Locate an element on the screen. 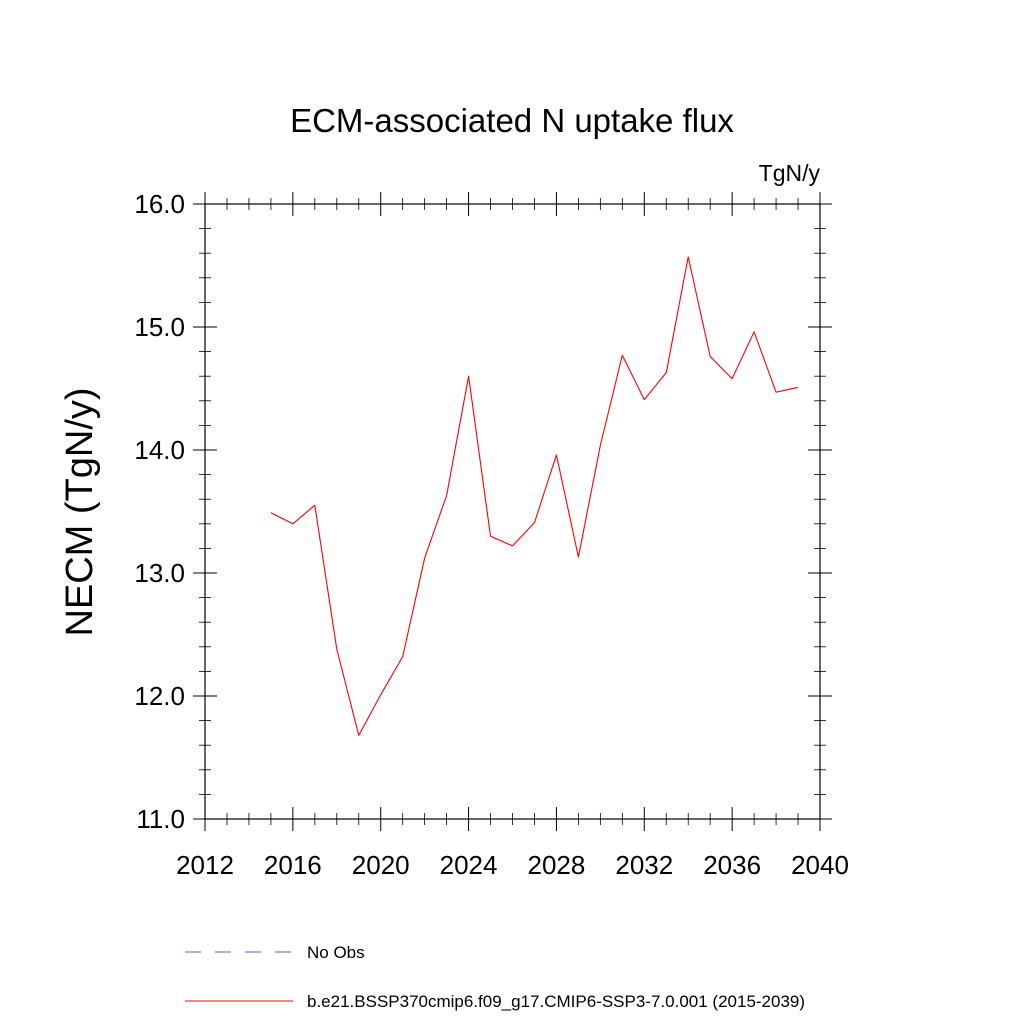  x-tick-label: 2024 is located at coordinates (469, 865).